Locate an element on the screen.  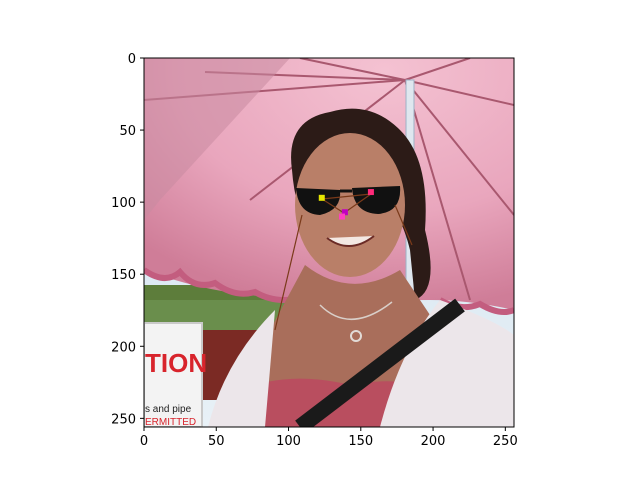
x-axis: 0 50 100 150 200 250 is located at coordinates (329, 438).